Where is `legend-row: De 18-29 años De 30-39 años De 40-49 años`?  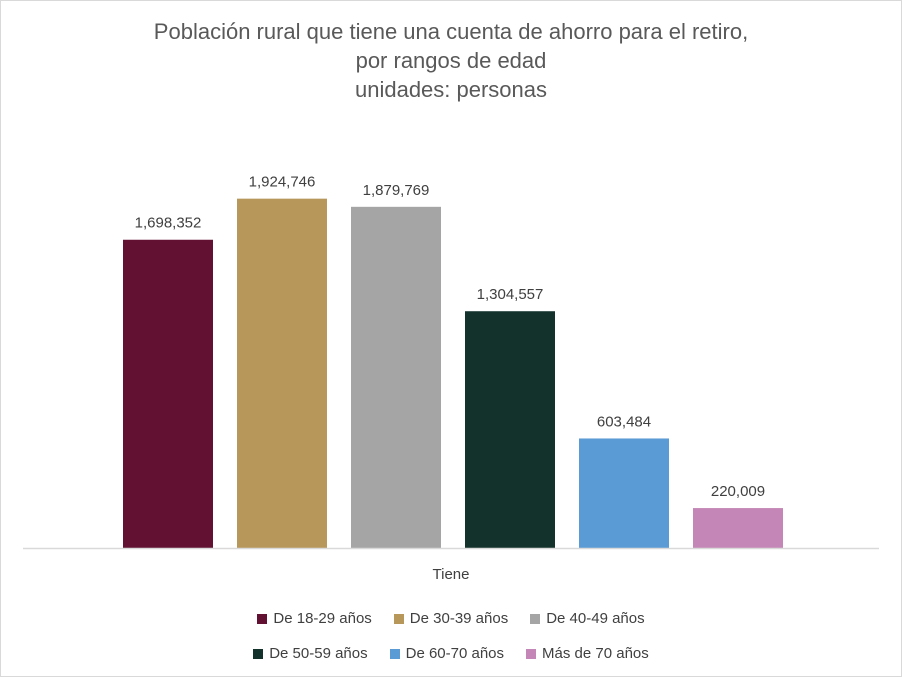 legend-row: De 18-29 años De 30-39 años De 40-49 años is located at coordinates (451, 618).